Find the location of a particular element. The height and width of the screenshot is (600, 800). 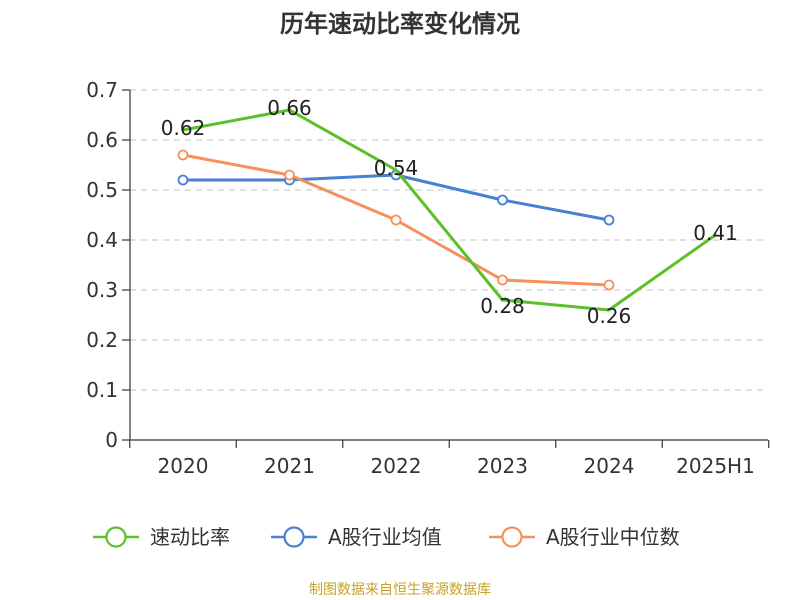

y-tick-label: 0.7 is located at coordinates (102, 90).